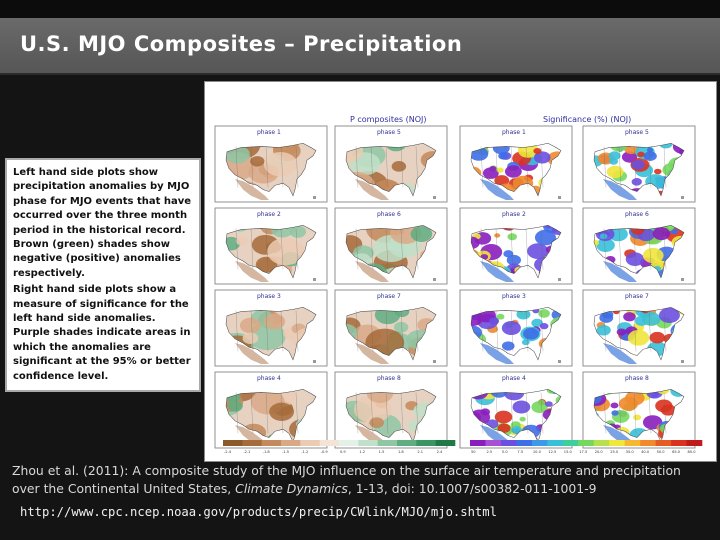  I want to click on right-panel-label: phase 3, so click(514, 296).